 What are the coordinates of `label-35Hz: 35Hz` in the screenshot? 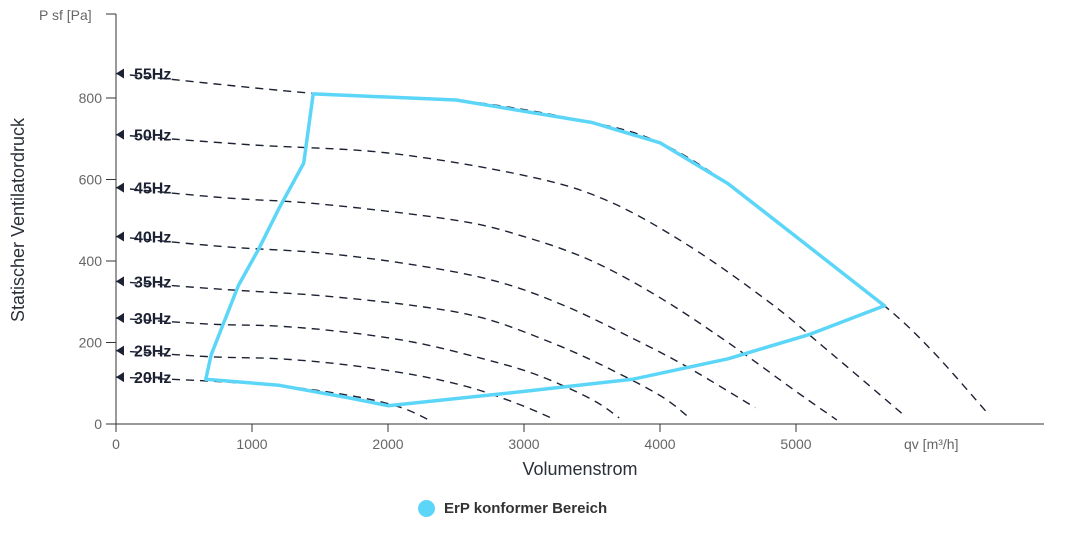 It's located at (152, 282).